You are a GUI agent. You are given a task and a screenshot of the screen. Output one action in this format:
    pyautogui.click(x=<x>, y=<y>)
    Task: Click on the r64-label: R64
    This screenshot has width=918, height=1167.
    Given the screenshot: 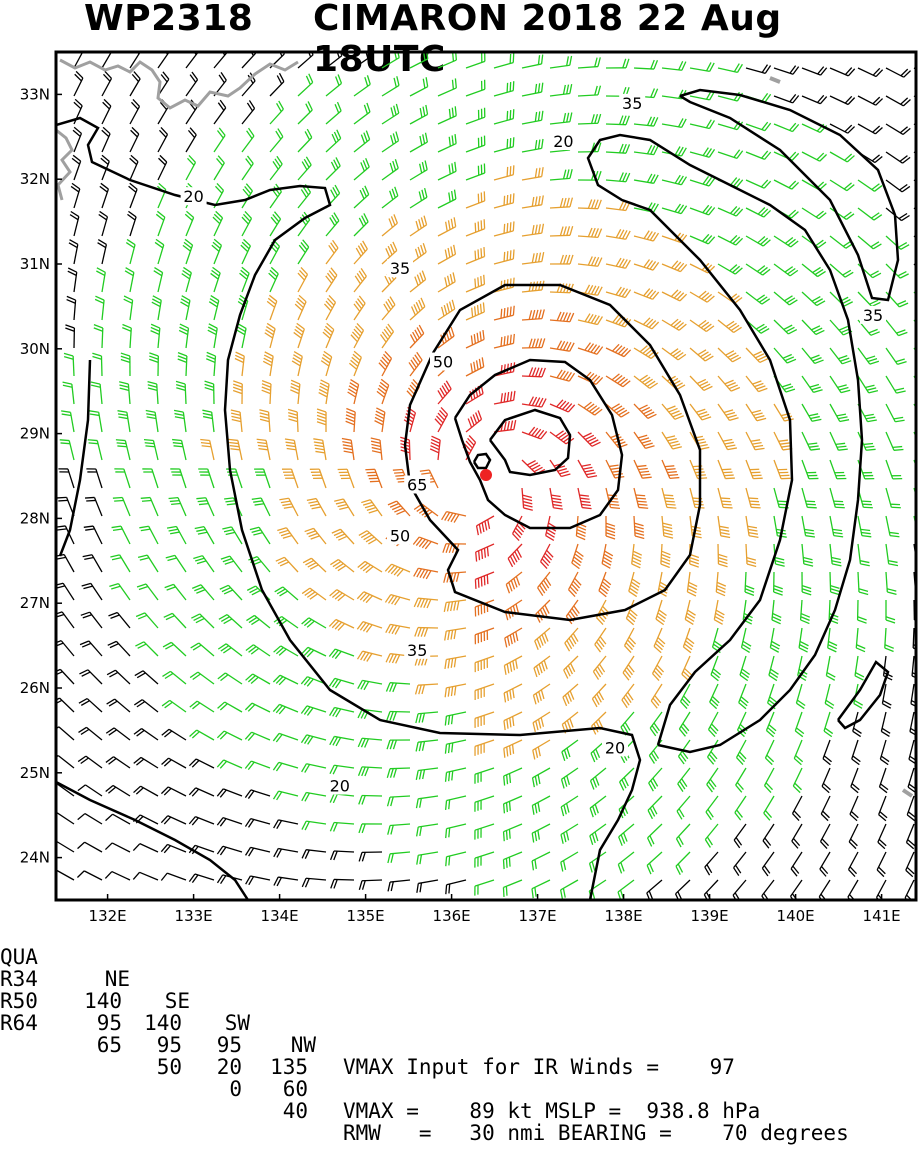 What is the action you would take?
    pyautogui.click(x=19, y=1023)
    